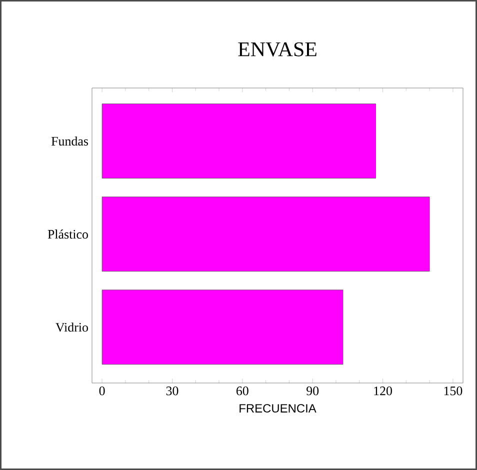 This screenshot has height=470, width=477. Describe the element at coordinates (278, 408) in the screenshot. I see `x-axis-title: FRECUENCIA` at that location.